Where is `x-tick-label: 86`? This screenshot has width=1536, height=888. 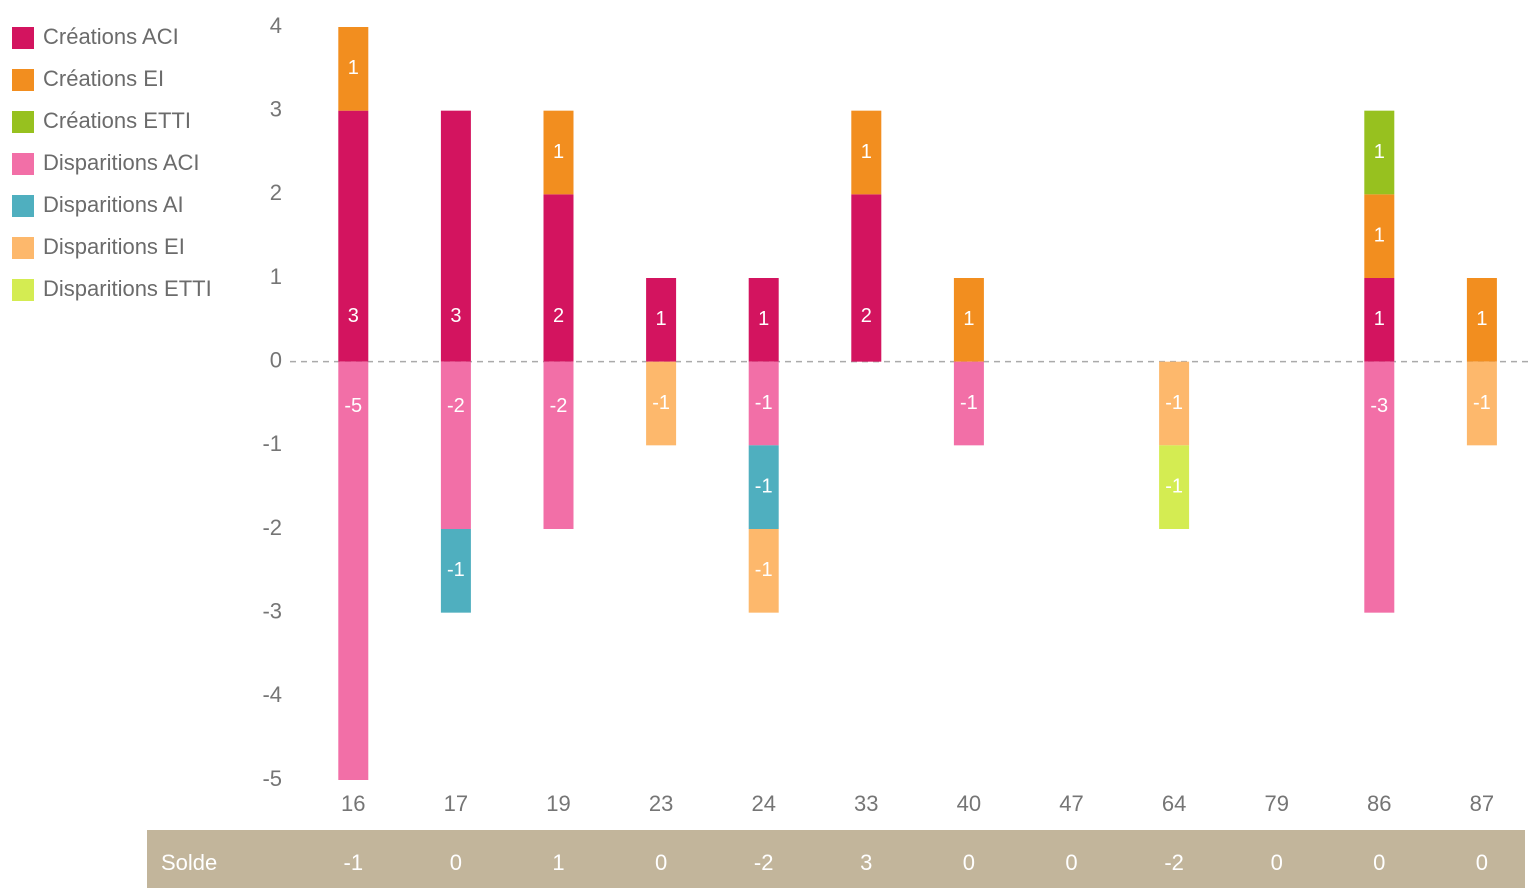 x-tick-label: 86 is located at coordinates (1379, 803).